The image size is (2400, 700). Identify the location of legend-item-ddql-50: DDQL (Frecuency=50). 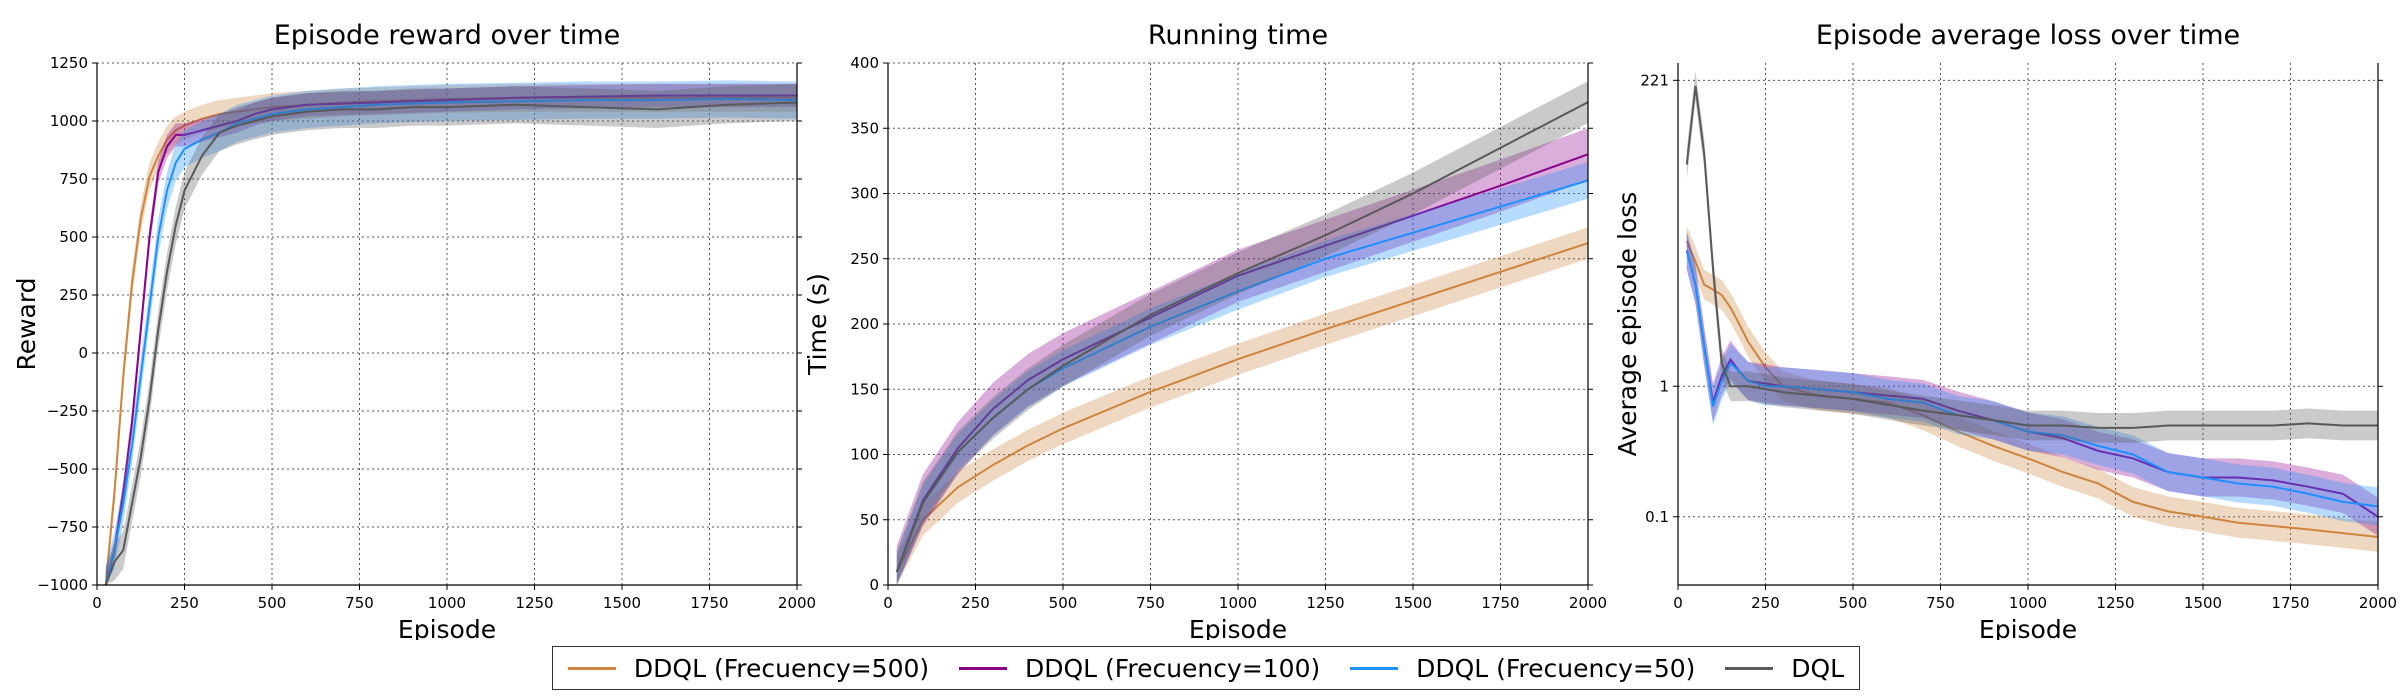
(1522, 668).